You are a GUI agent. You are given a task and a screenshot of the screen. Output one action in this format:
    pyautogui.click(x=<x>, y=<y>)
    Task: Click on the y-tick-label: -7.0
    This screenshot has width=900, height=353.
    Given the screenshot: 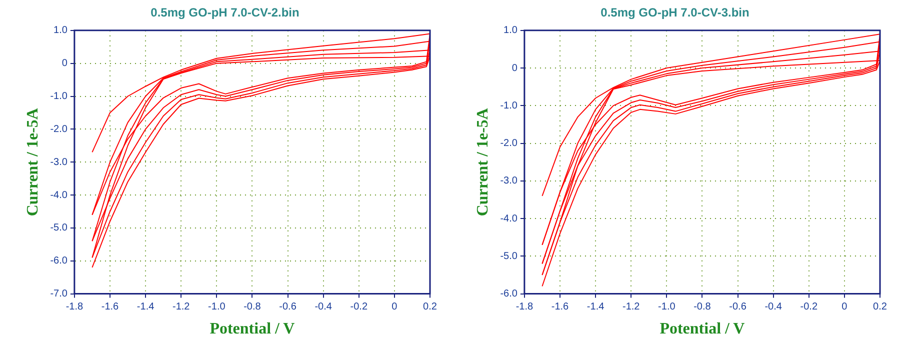 What is the action you would take?
    pyautogui.click(x=59, y=294)
    